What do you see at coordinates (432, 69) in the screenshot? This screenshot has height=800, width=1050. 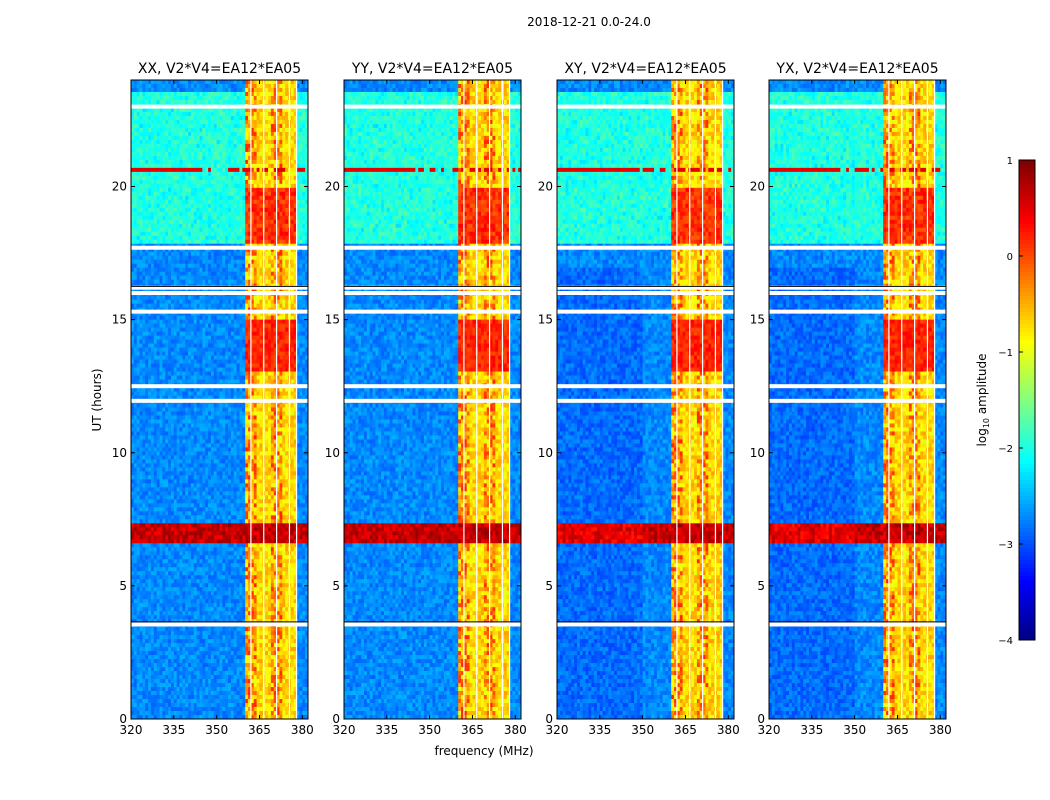 I see `panel-title: YY, V2*V4=EA12*EA05` at bounding box center [432, 69].